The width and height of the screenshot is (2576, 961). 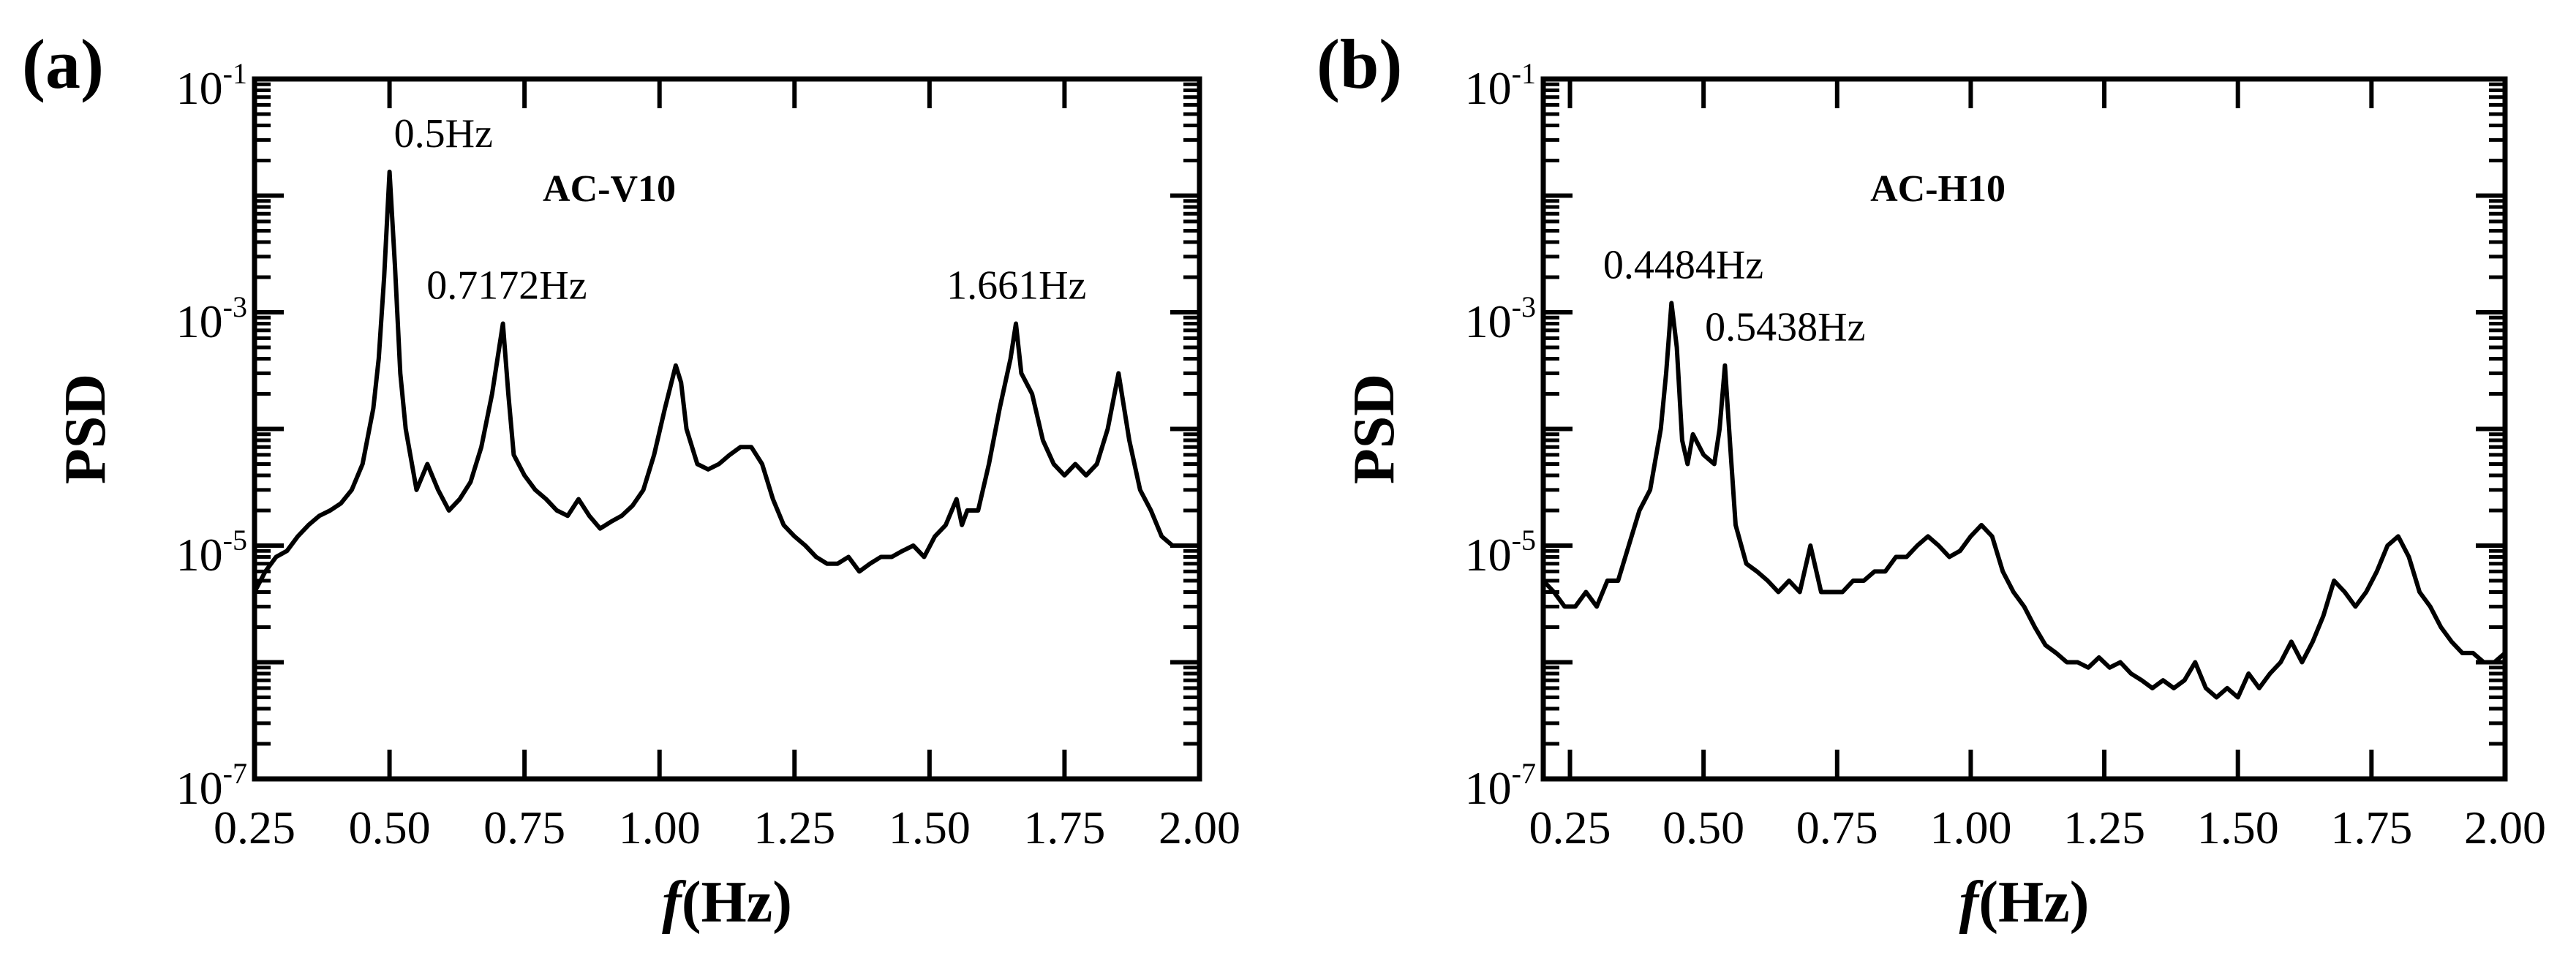 What do you see at coordinates (609, 189) in the screenshot?
I see `case-label: AC-V10` at bounding box center [609, 189].